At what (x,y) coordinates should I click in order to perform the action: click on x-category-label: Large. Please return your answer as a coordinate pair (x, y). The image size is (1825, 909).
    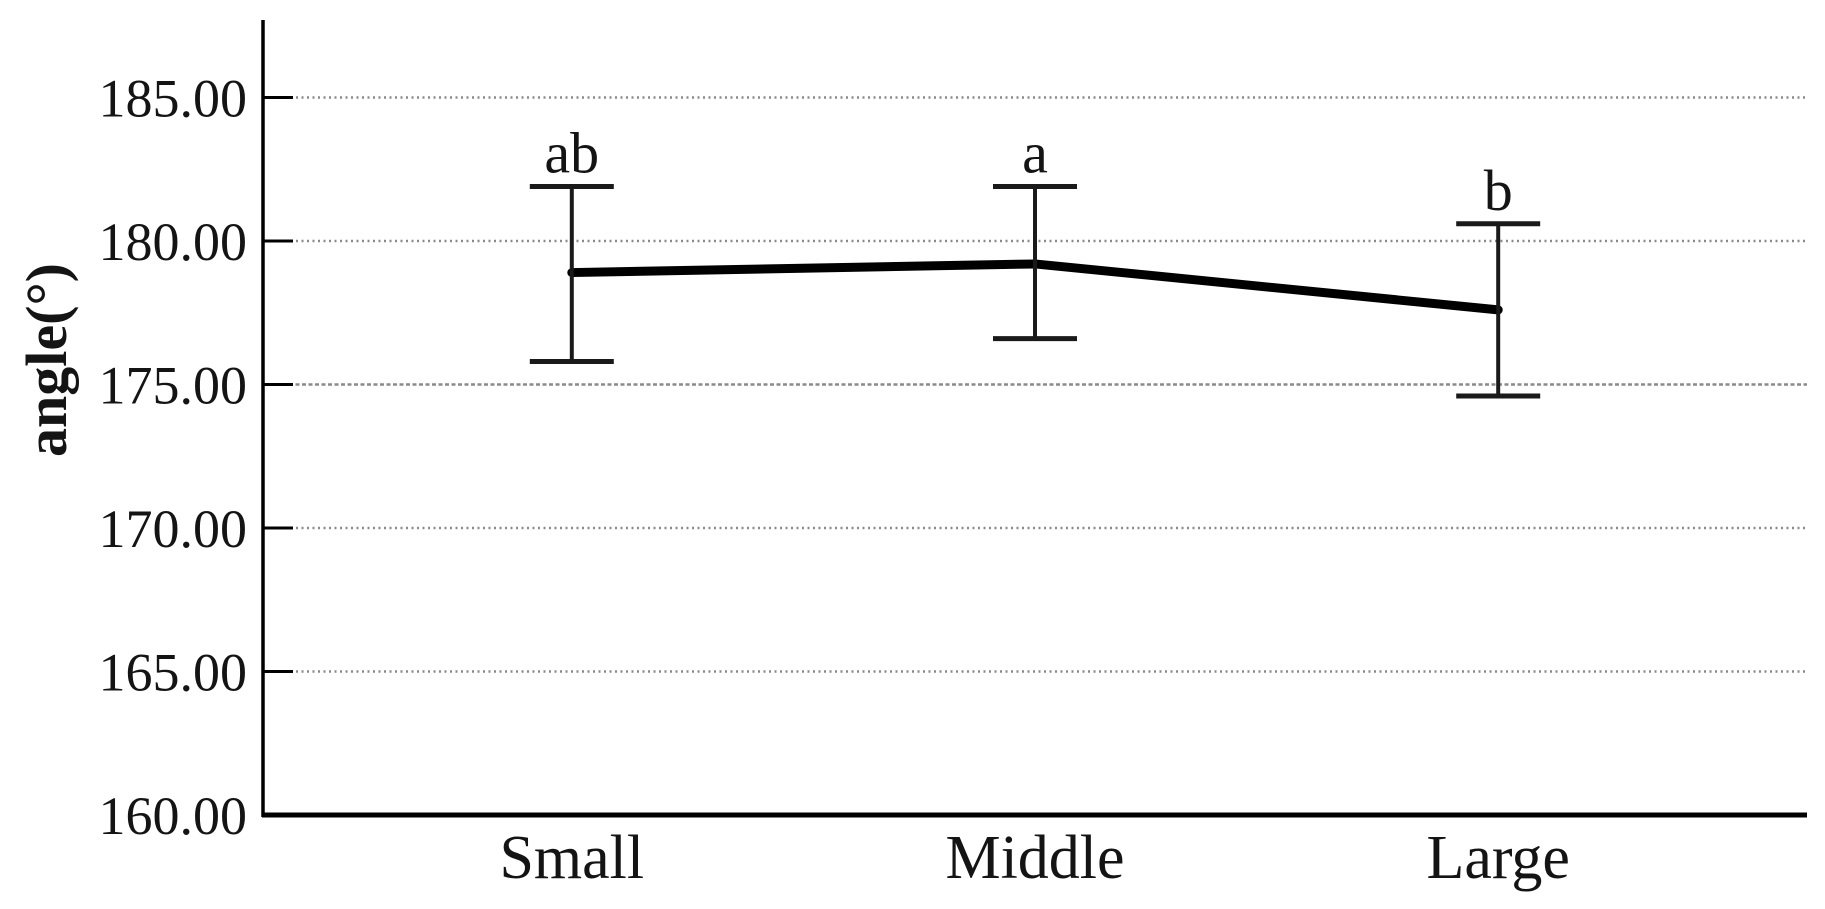
    Looking at the image, I should click on (1497, 858).